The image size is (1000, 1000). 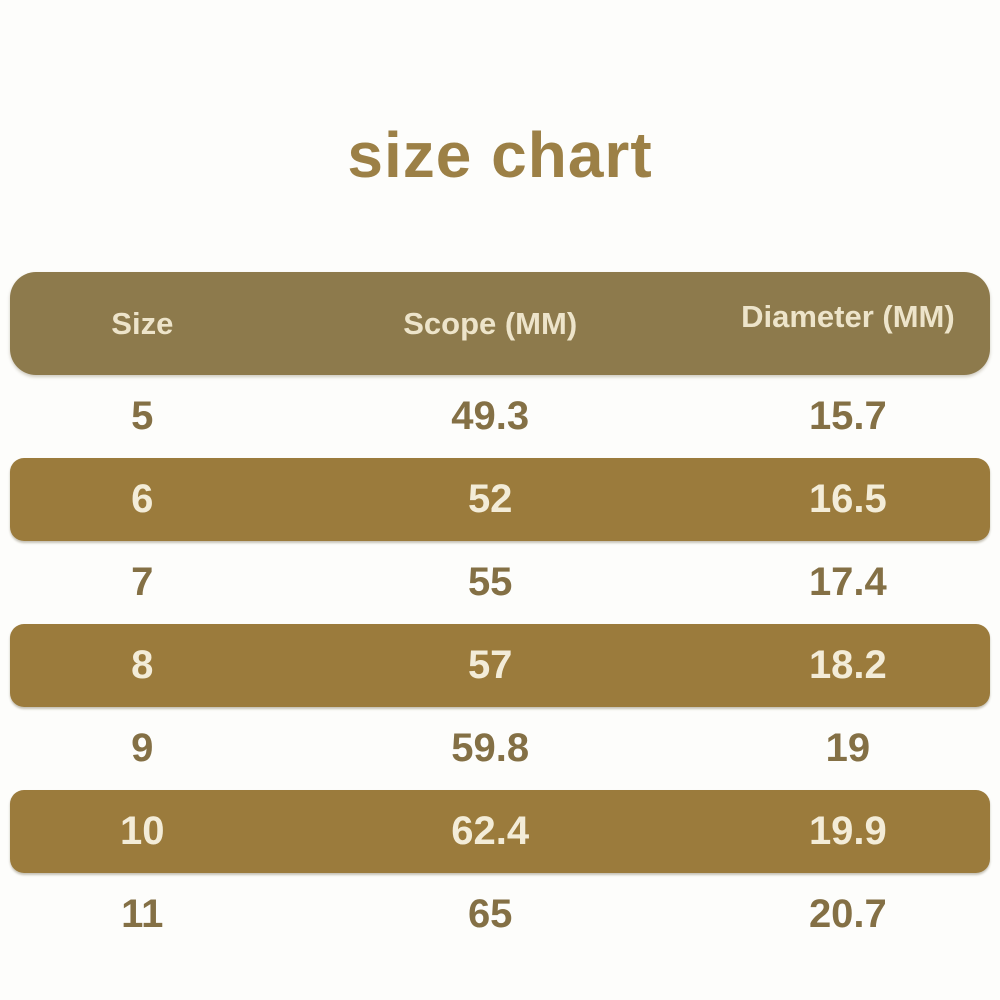 I want to click on cell-size: 5, so click(x=142, y=416).